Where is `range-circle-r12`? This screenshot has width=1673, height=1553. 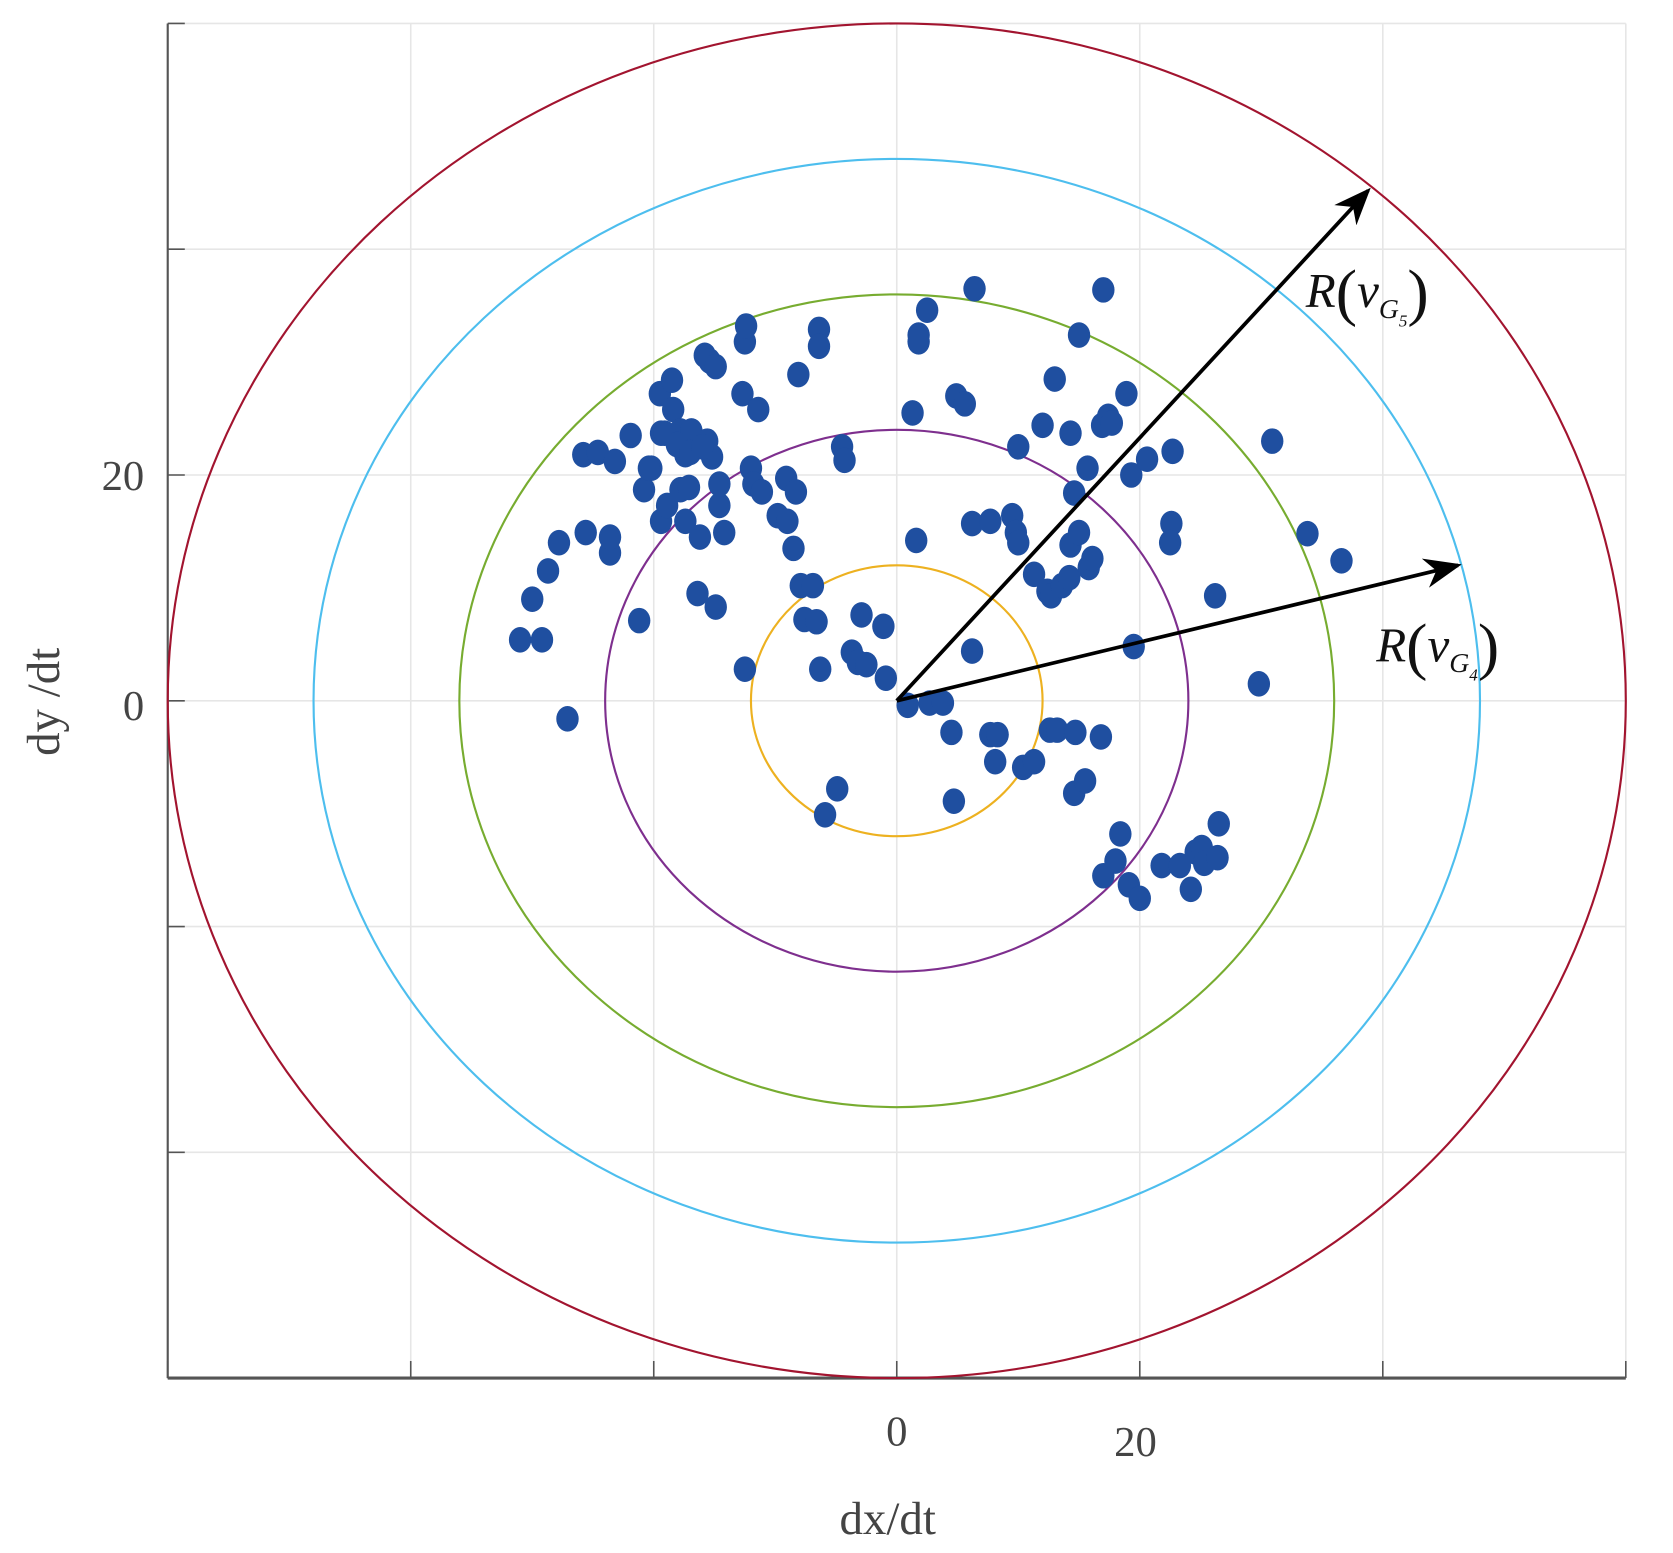 range-circle-r12 is located at coordinates (896, 701).